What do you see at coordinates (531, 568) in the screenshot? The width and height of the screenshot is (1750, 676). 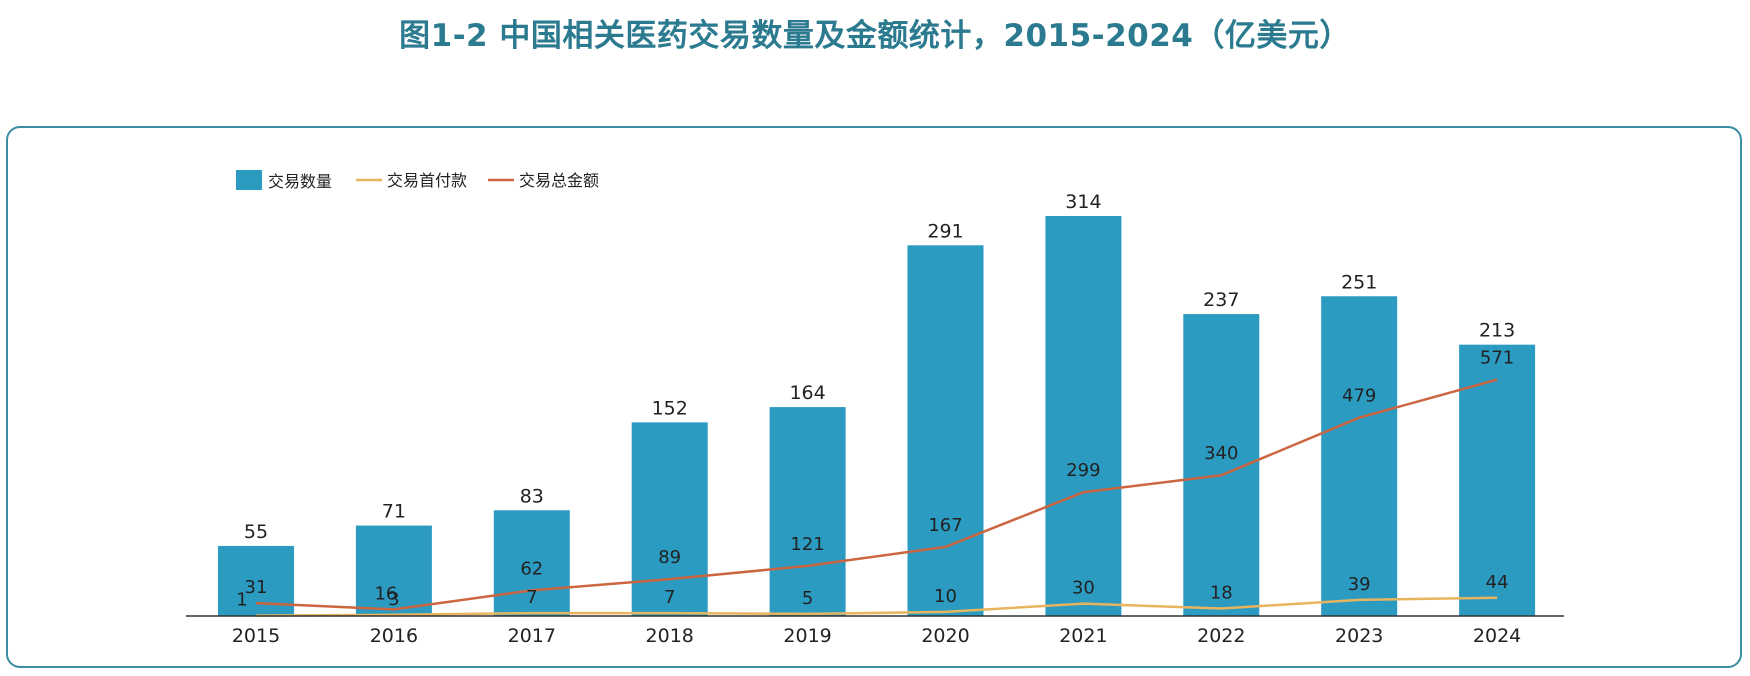 I see `total-value-label-2017: 62` at bounding box center [531, 568].